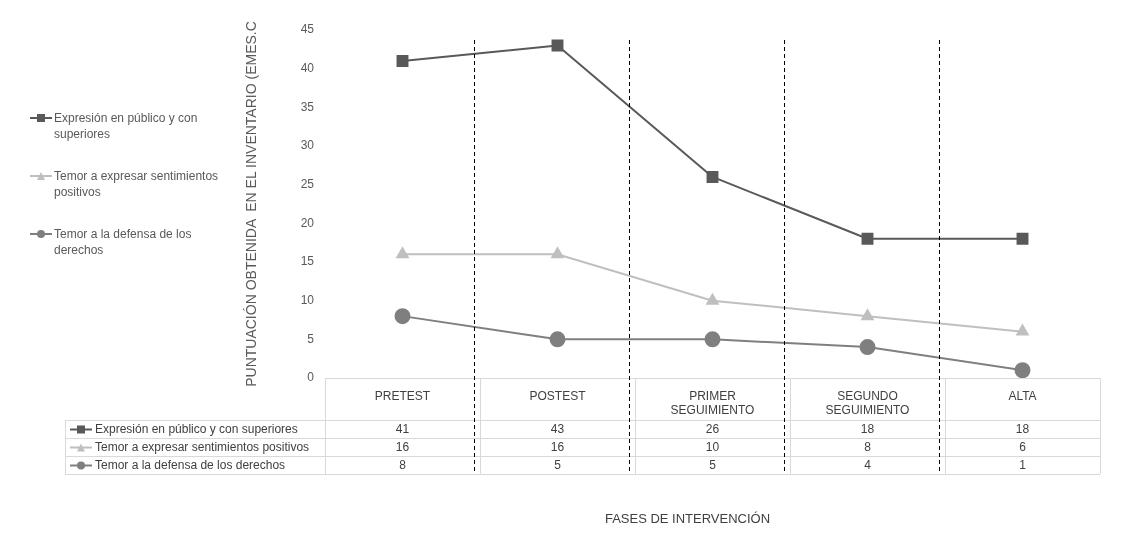 Image resolution: width=1127 pixels, height=534 pixels. I want to click on legend-label: Temor a expresar sentimientos positivos, so click(202, 446).